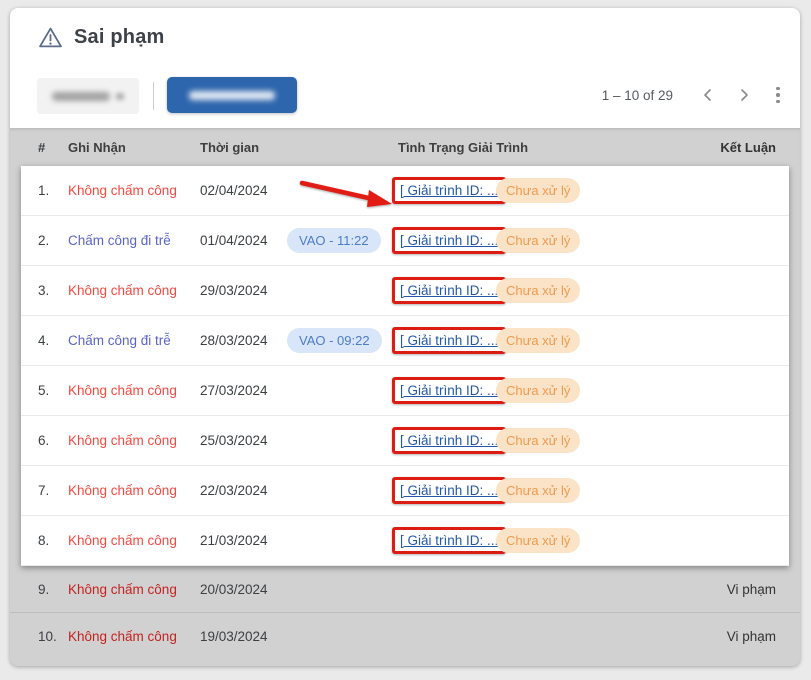 This screenshot has width=811, height=680. What do you see at coordinates (234, 589) in the screenshot?
I see `violation-date: 20/03/2024` at bounding box center [234, 589].